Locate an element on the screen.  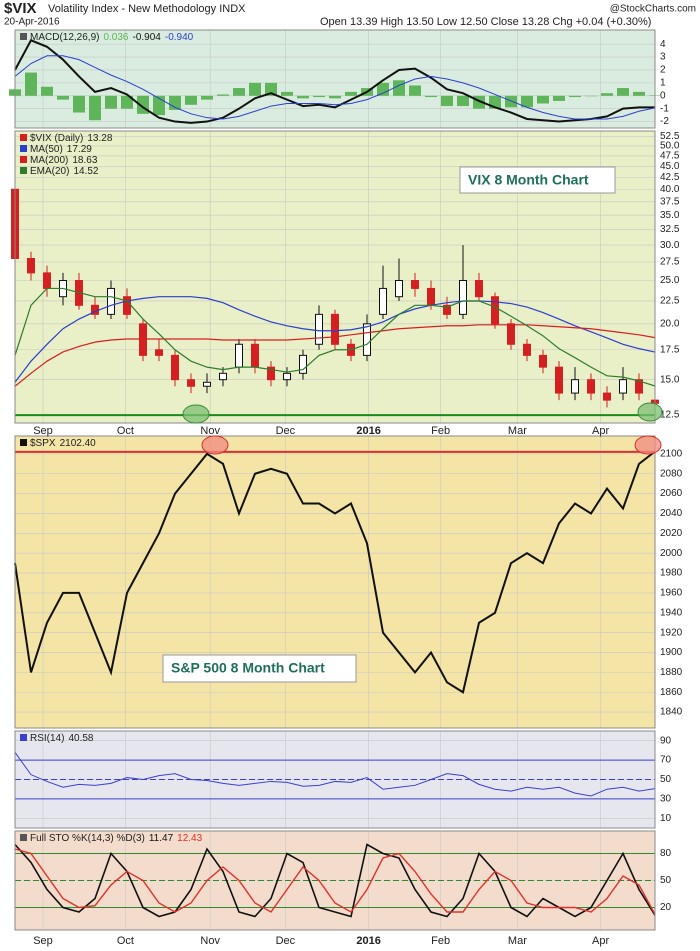
y-tick-label: 1840 is located at coordinates (671, 712).